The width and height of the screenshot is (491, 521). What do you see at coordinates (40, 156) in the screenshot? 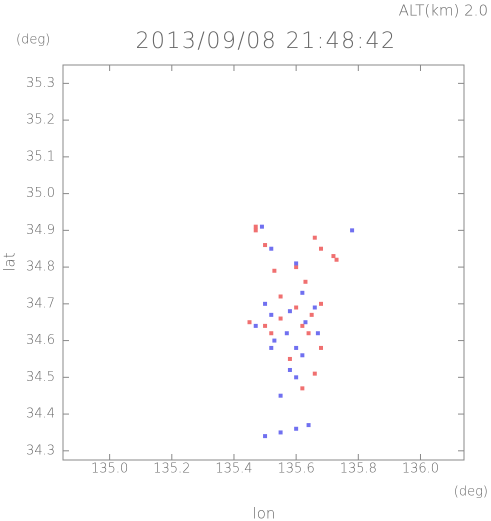
I see `y-tick-label: 35.1` at bounding box center [40, 156].